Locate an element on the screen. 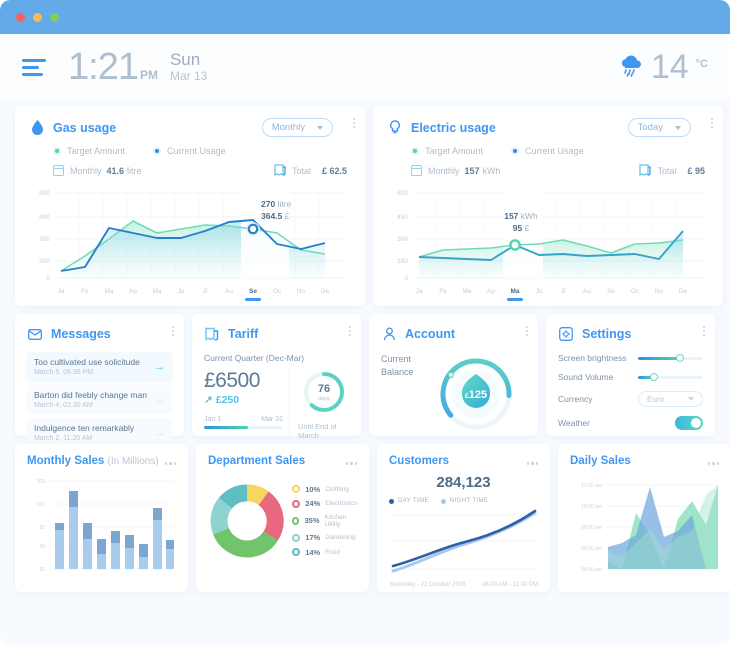 This screenshot has width=730, height=645. setting-label: Sound Volume is located at coordinates (586, 377).